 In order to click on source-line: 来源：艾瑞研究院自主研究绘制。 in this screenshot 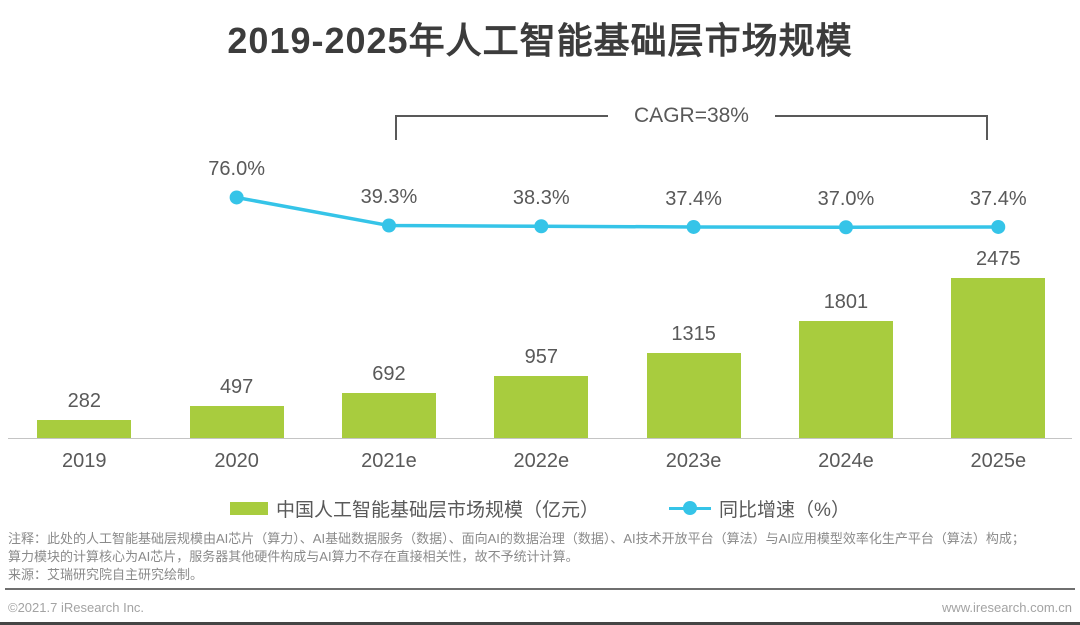, I will do `click(106, 574)`.